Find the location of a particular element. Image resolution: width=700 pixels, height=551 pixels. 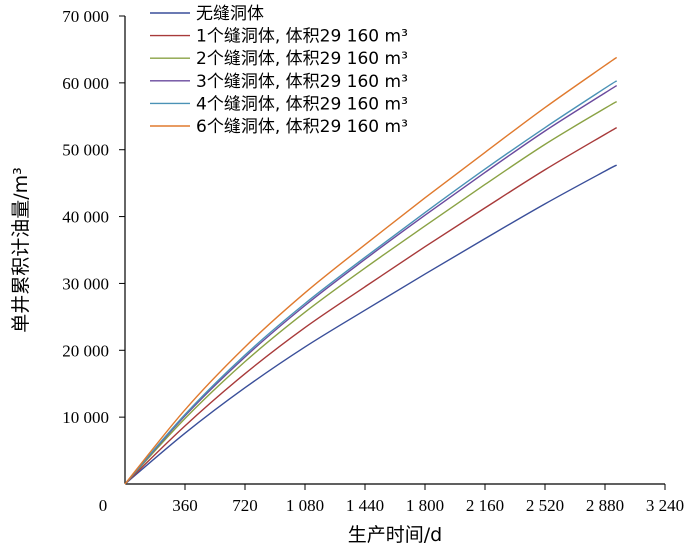

x-tick-label: 0 is located at coordinates (103, 505).